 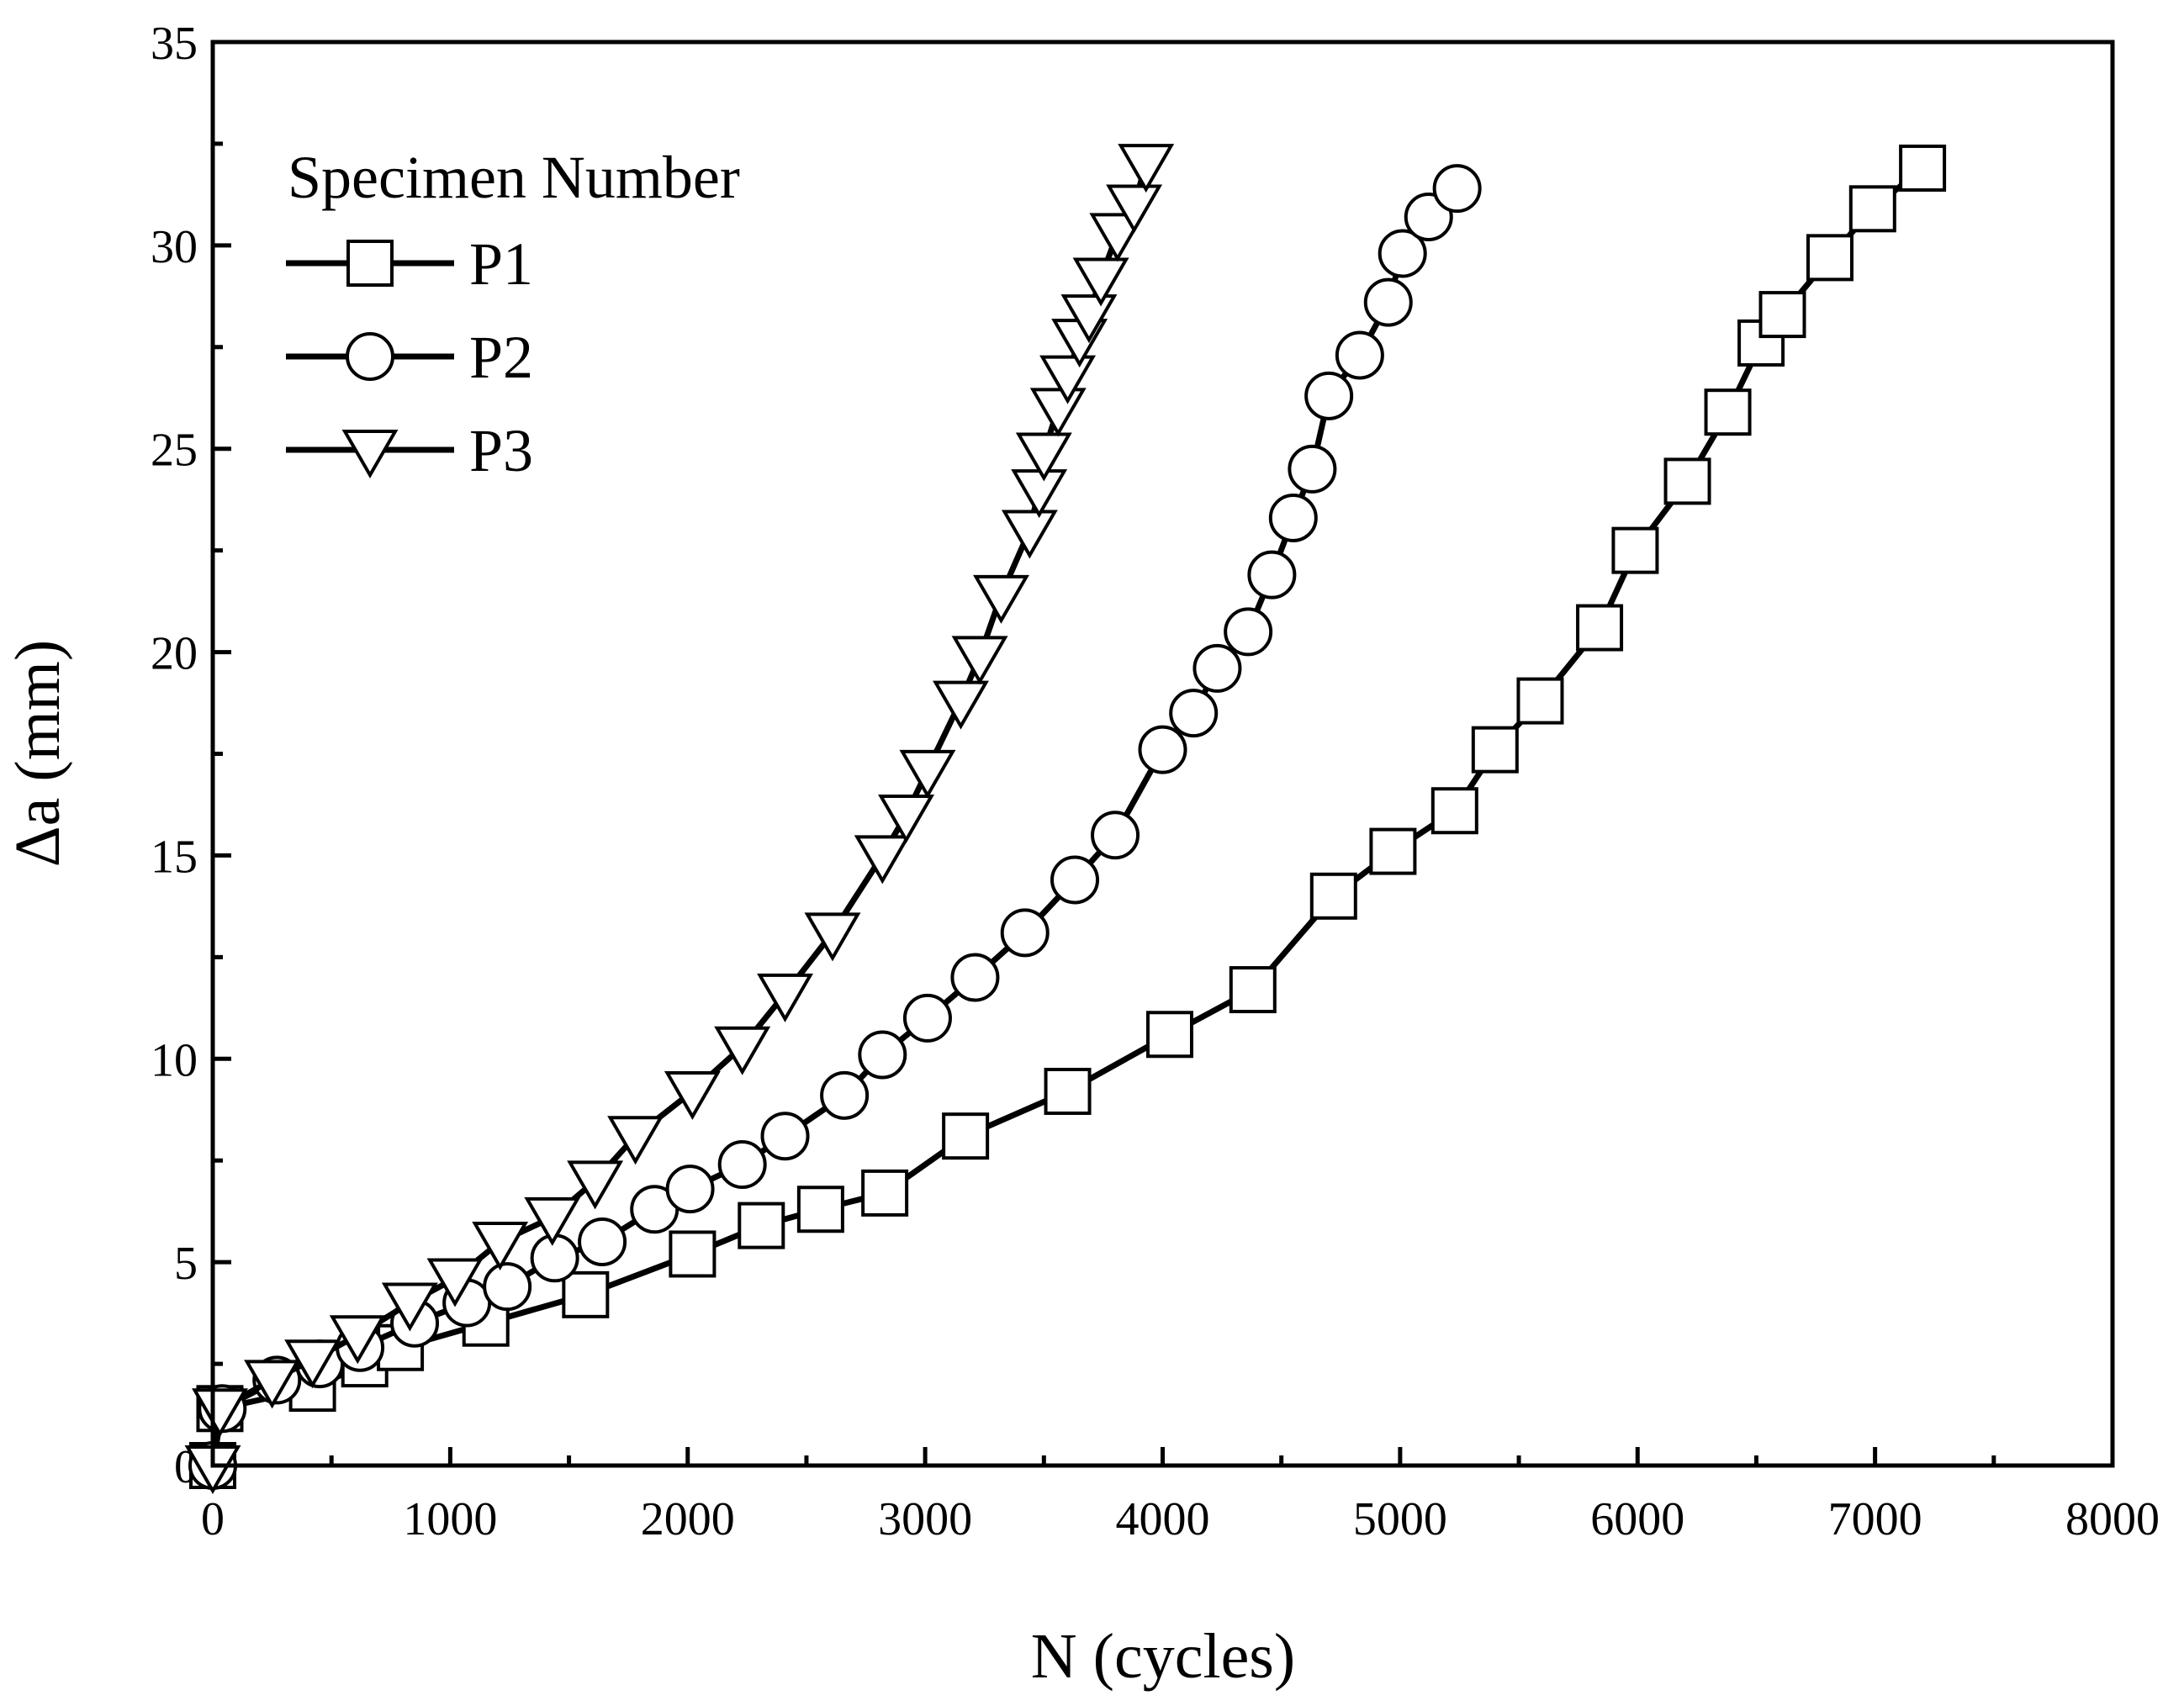 What do you see at coordinates (1400, 1519) in the screenshot?
I see `x-tick-label: 5000` at bounding box center [1400, 1519].